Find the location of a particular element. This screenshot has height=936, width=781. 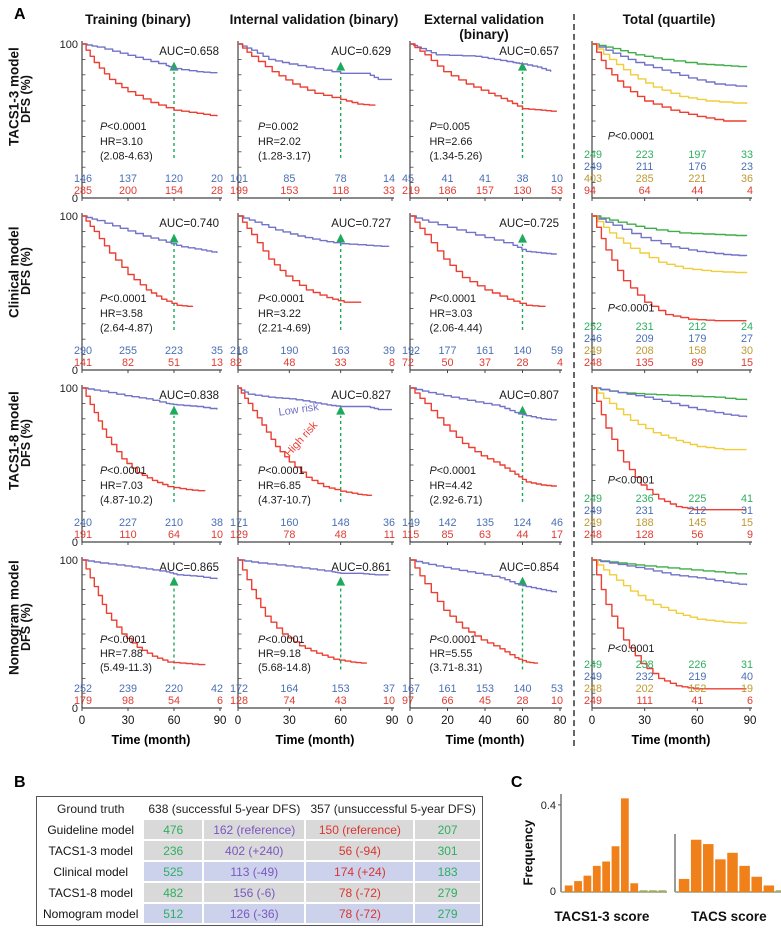

hist-y-tick: 0.4 is located at coordinates (548, 806).